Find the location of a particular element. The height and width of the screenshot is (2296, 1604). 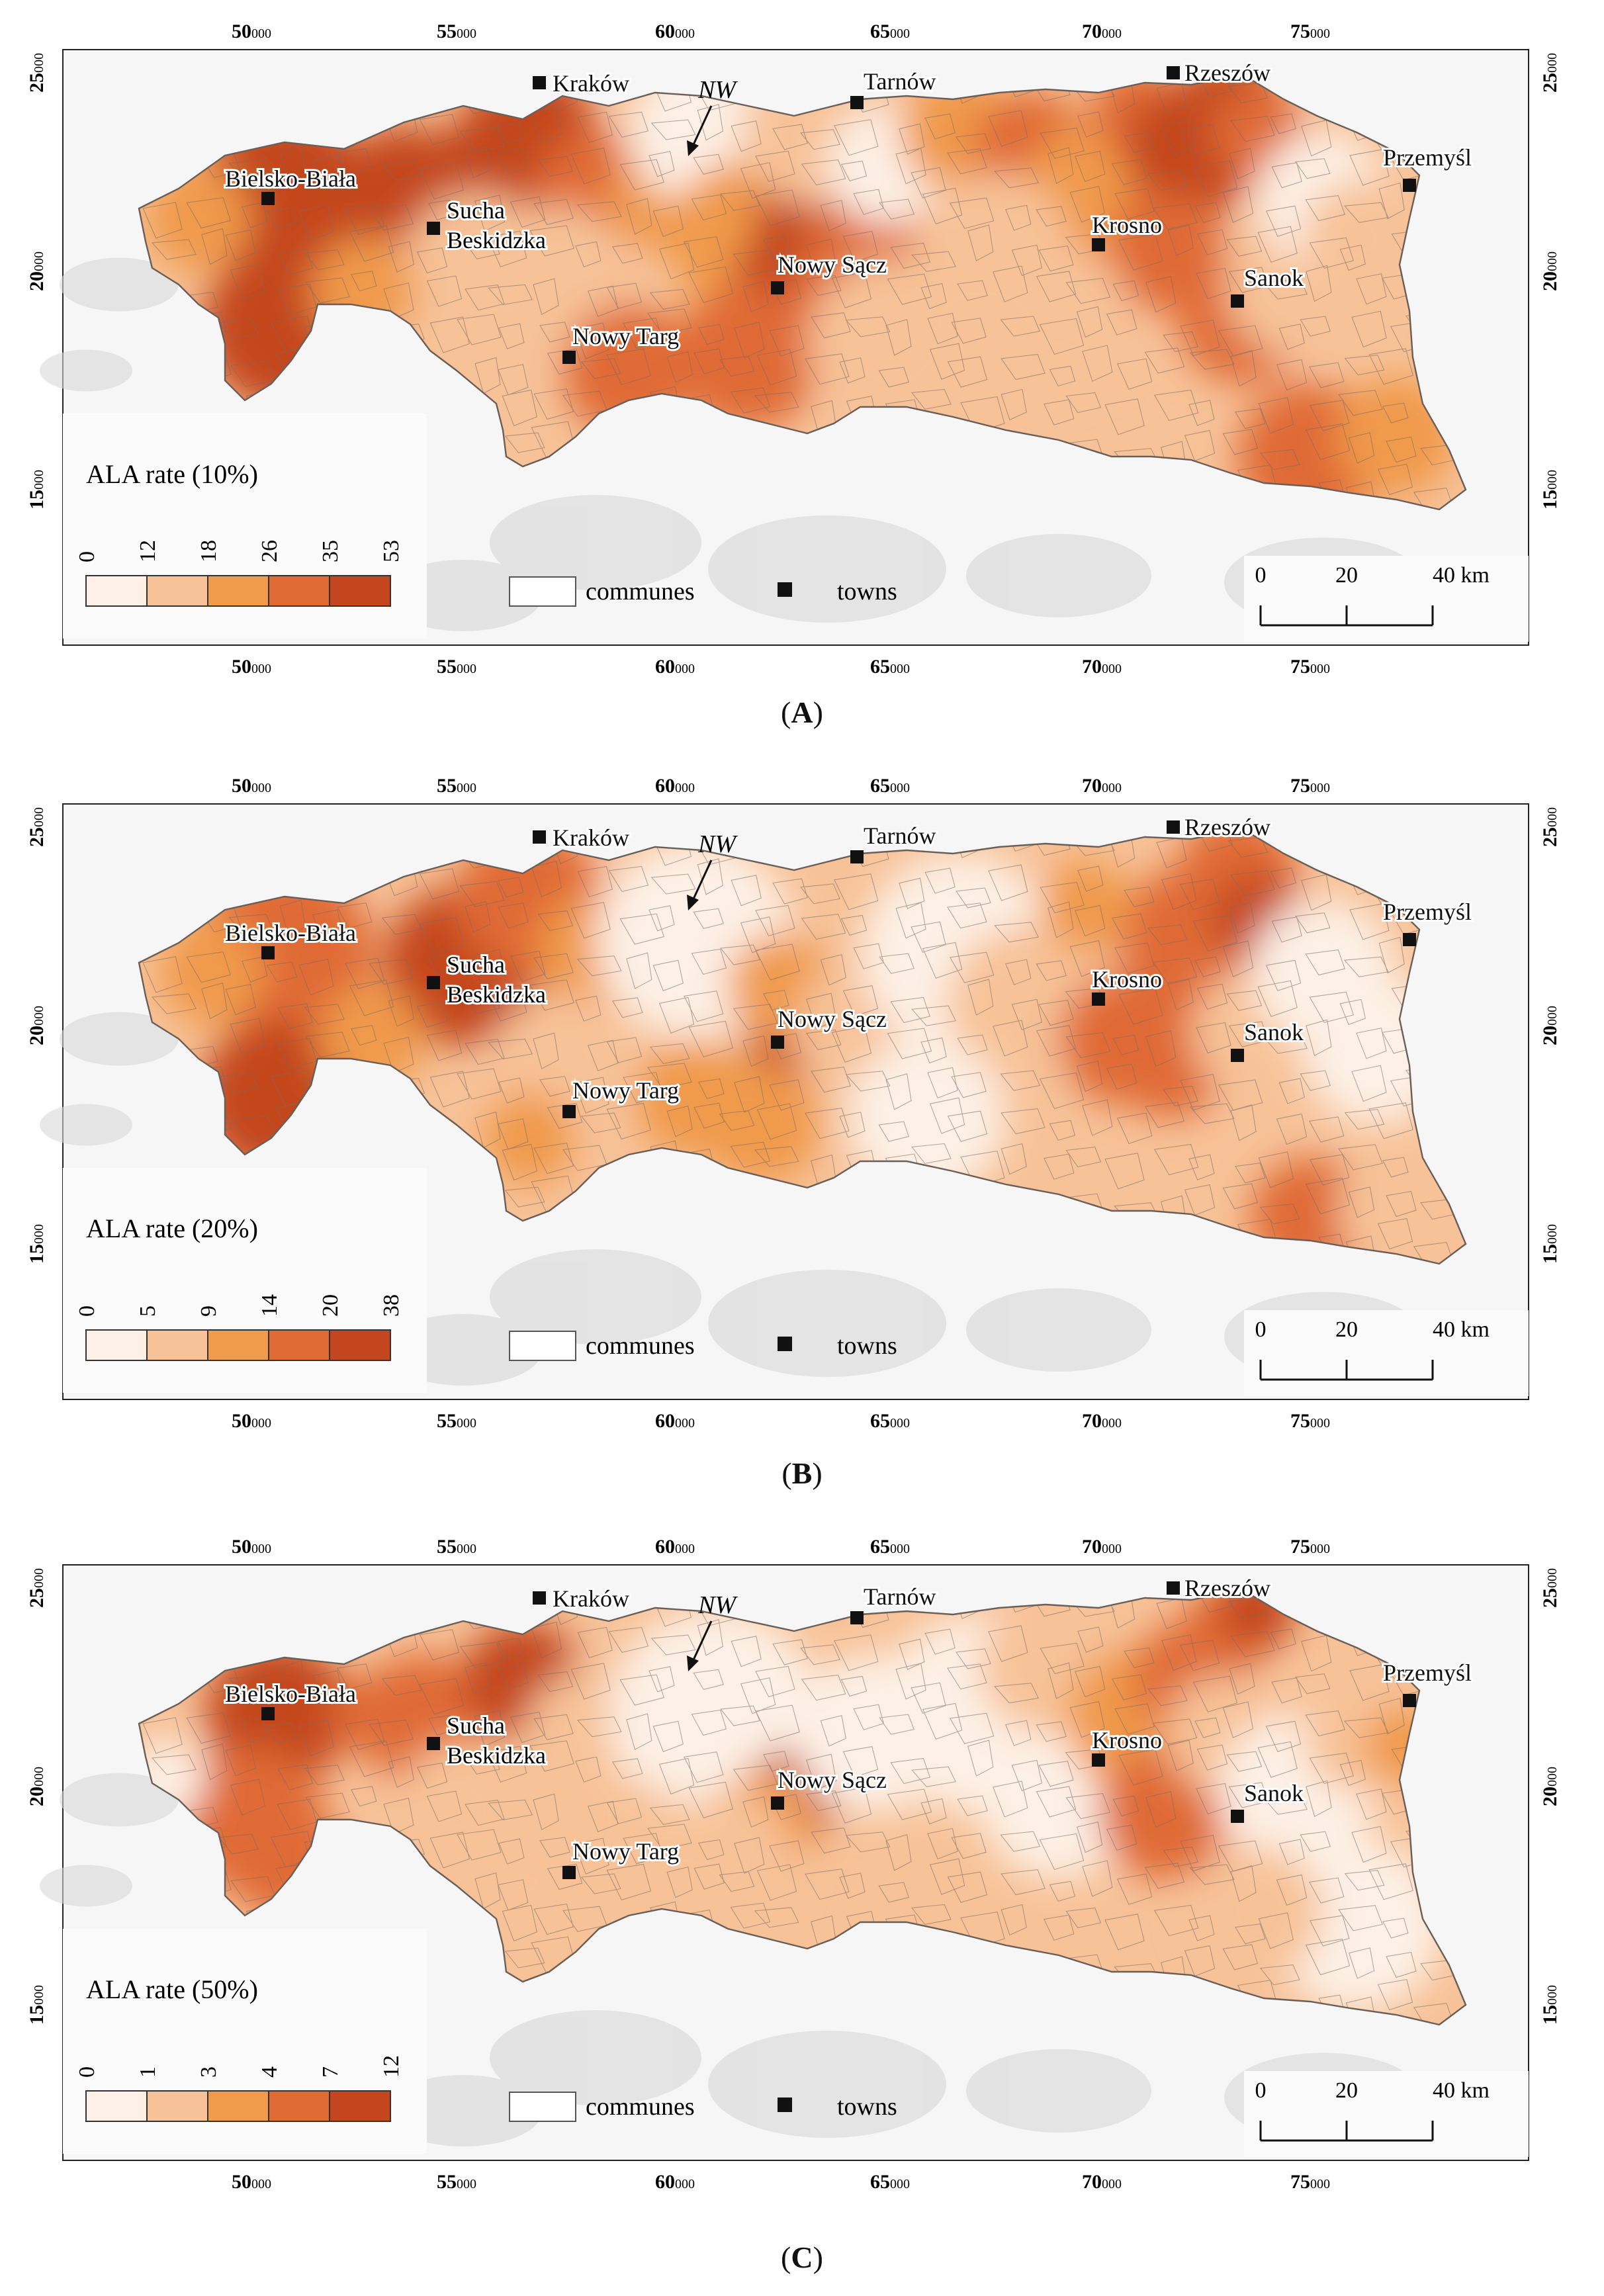

legend-break: 20 is located at coordinates (330, 1305).